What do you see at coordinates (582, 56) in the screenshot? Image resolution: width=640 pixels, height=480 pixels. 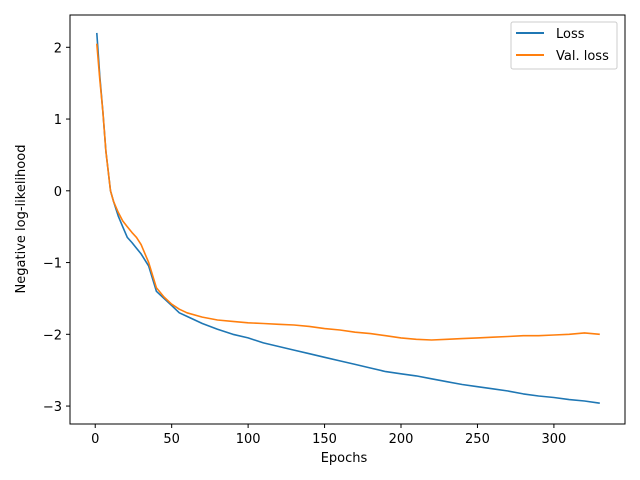 I see `legend-label-val-loss: Val. loss` at bounding box center [582, 56].